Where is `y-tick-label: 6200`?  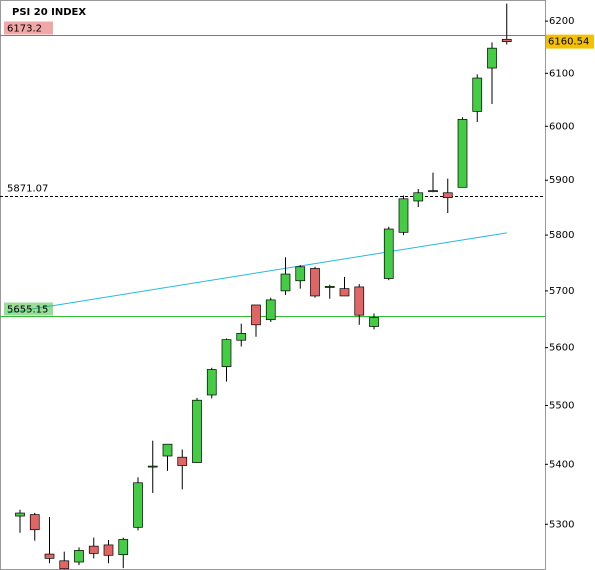
y-tick-label: 6200 is located at coordinates (561, 21).